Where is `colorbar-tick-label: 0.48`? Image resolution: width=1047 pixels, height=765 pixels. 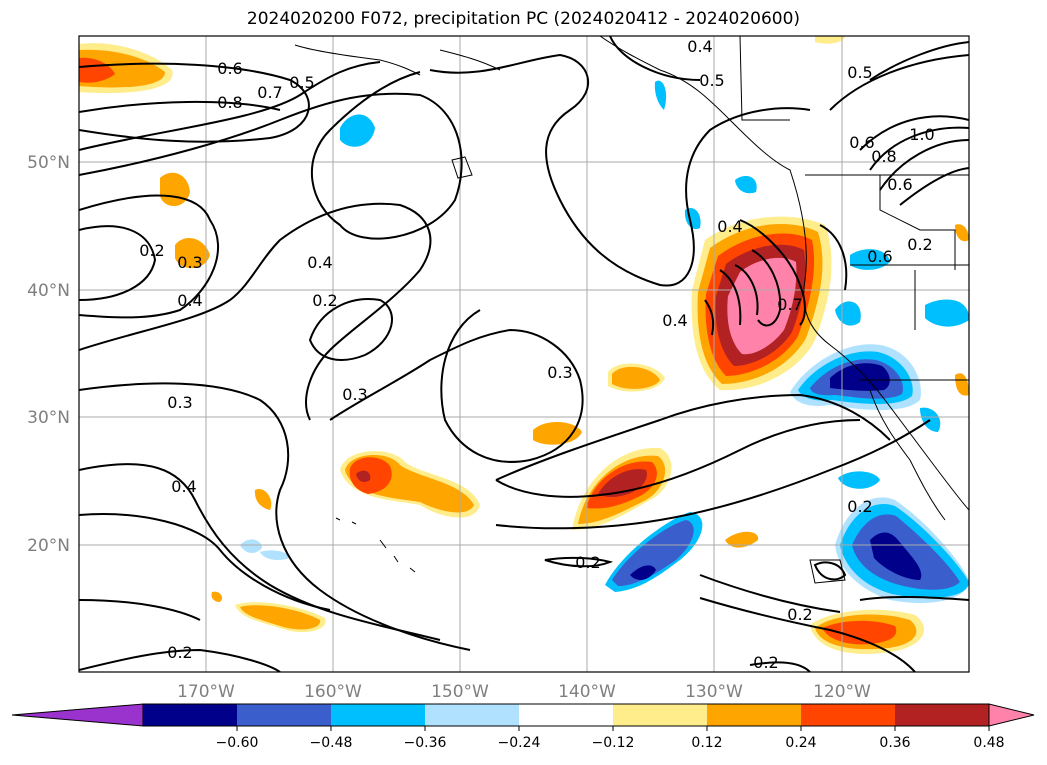
colorbar-tick-label: 0.48 is located at coordinates (988, 743).